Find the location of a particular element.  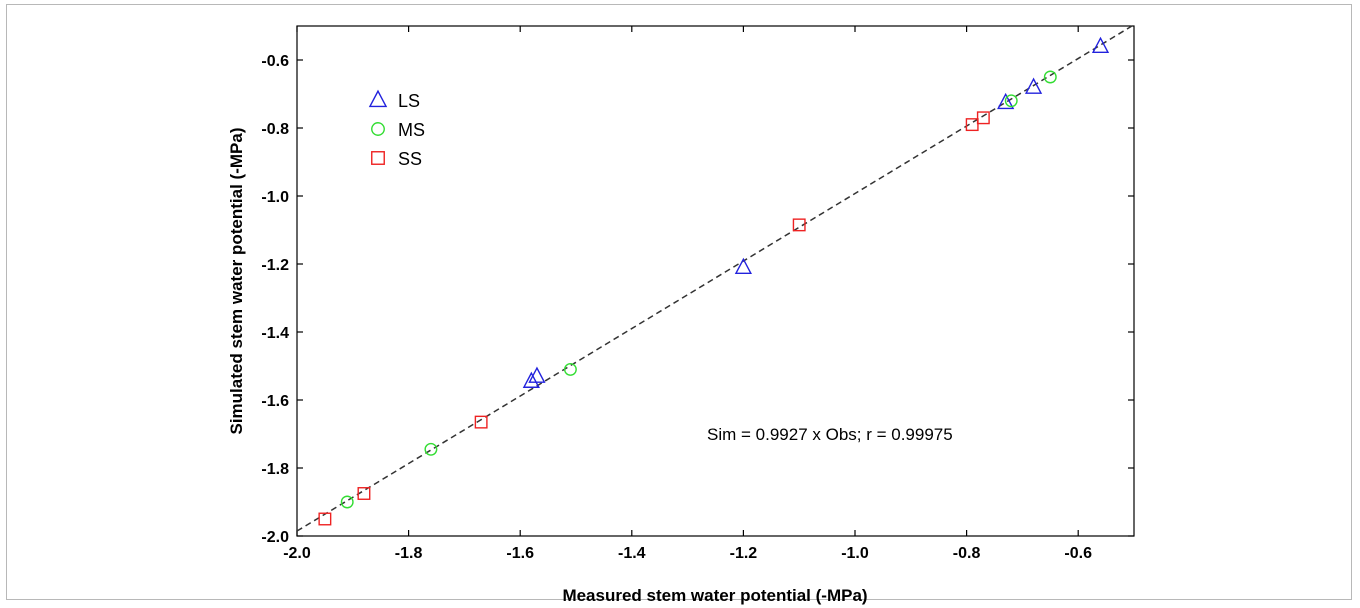

legend-label-ls: LS is located at coordinates (409, 101).